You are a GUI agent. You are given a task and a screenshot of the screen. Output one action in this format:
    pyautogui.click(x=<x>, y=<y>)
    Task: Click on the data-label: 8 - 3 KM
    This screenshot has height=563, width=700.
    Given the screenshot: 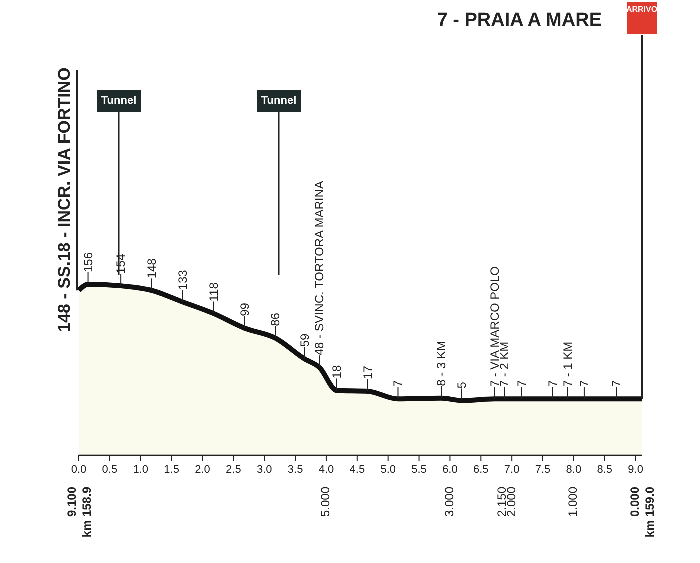 What is the action you would take?
    pyautogui.click(x=441, y=363)
    